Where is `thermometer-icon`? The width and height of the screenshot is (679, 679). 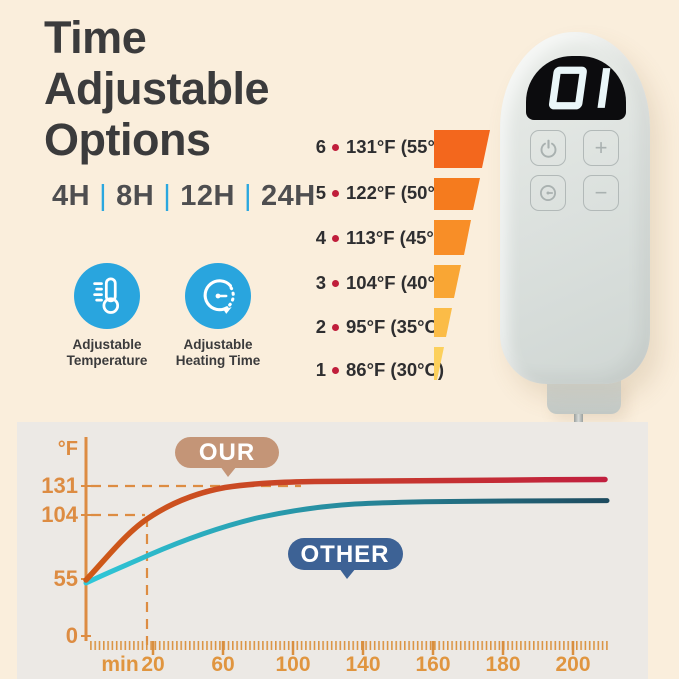 thermometer-icon is located at coordinates (107, 296).